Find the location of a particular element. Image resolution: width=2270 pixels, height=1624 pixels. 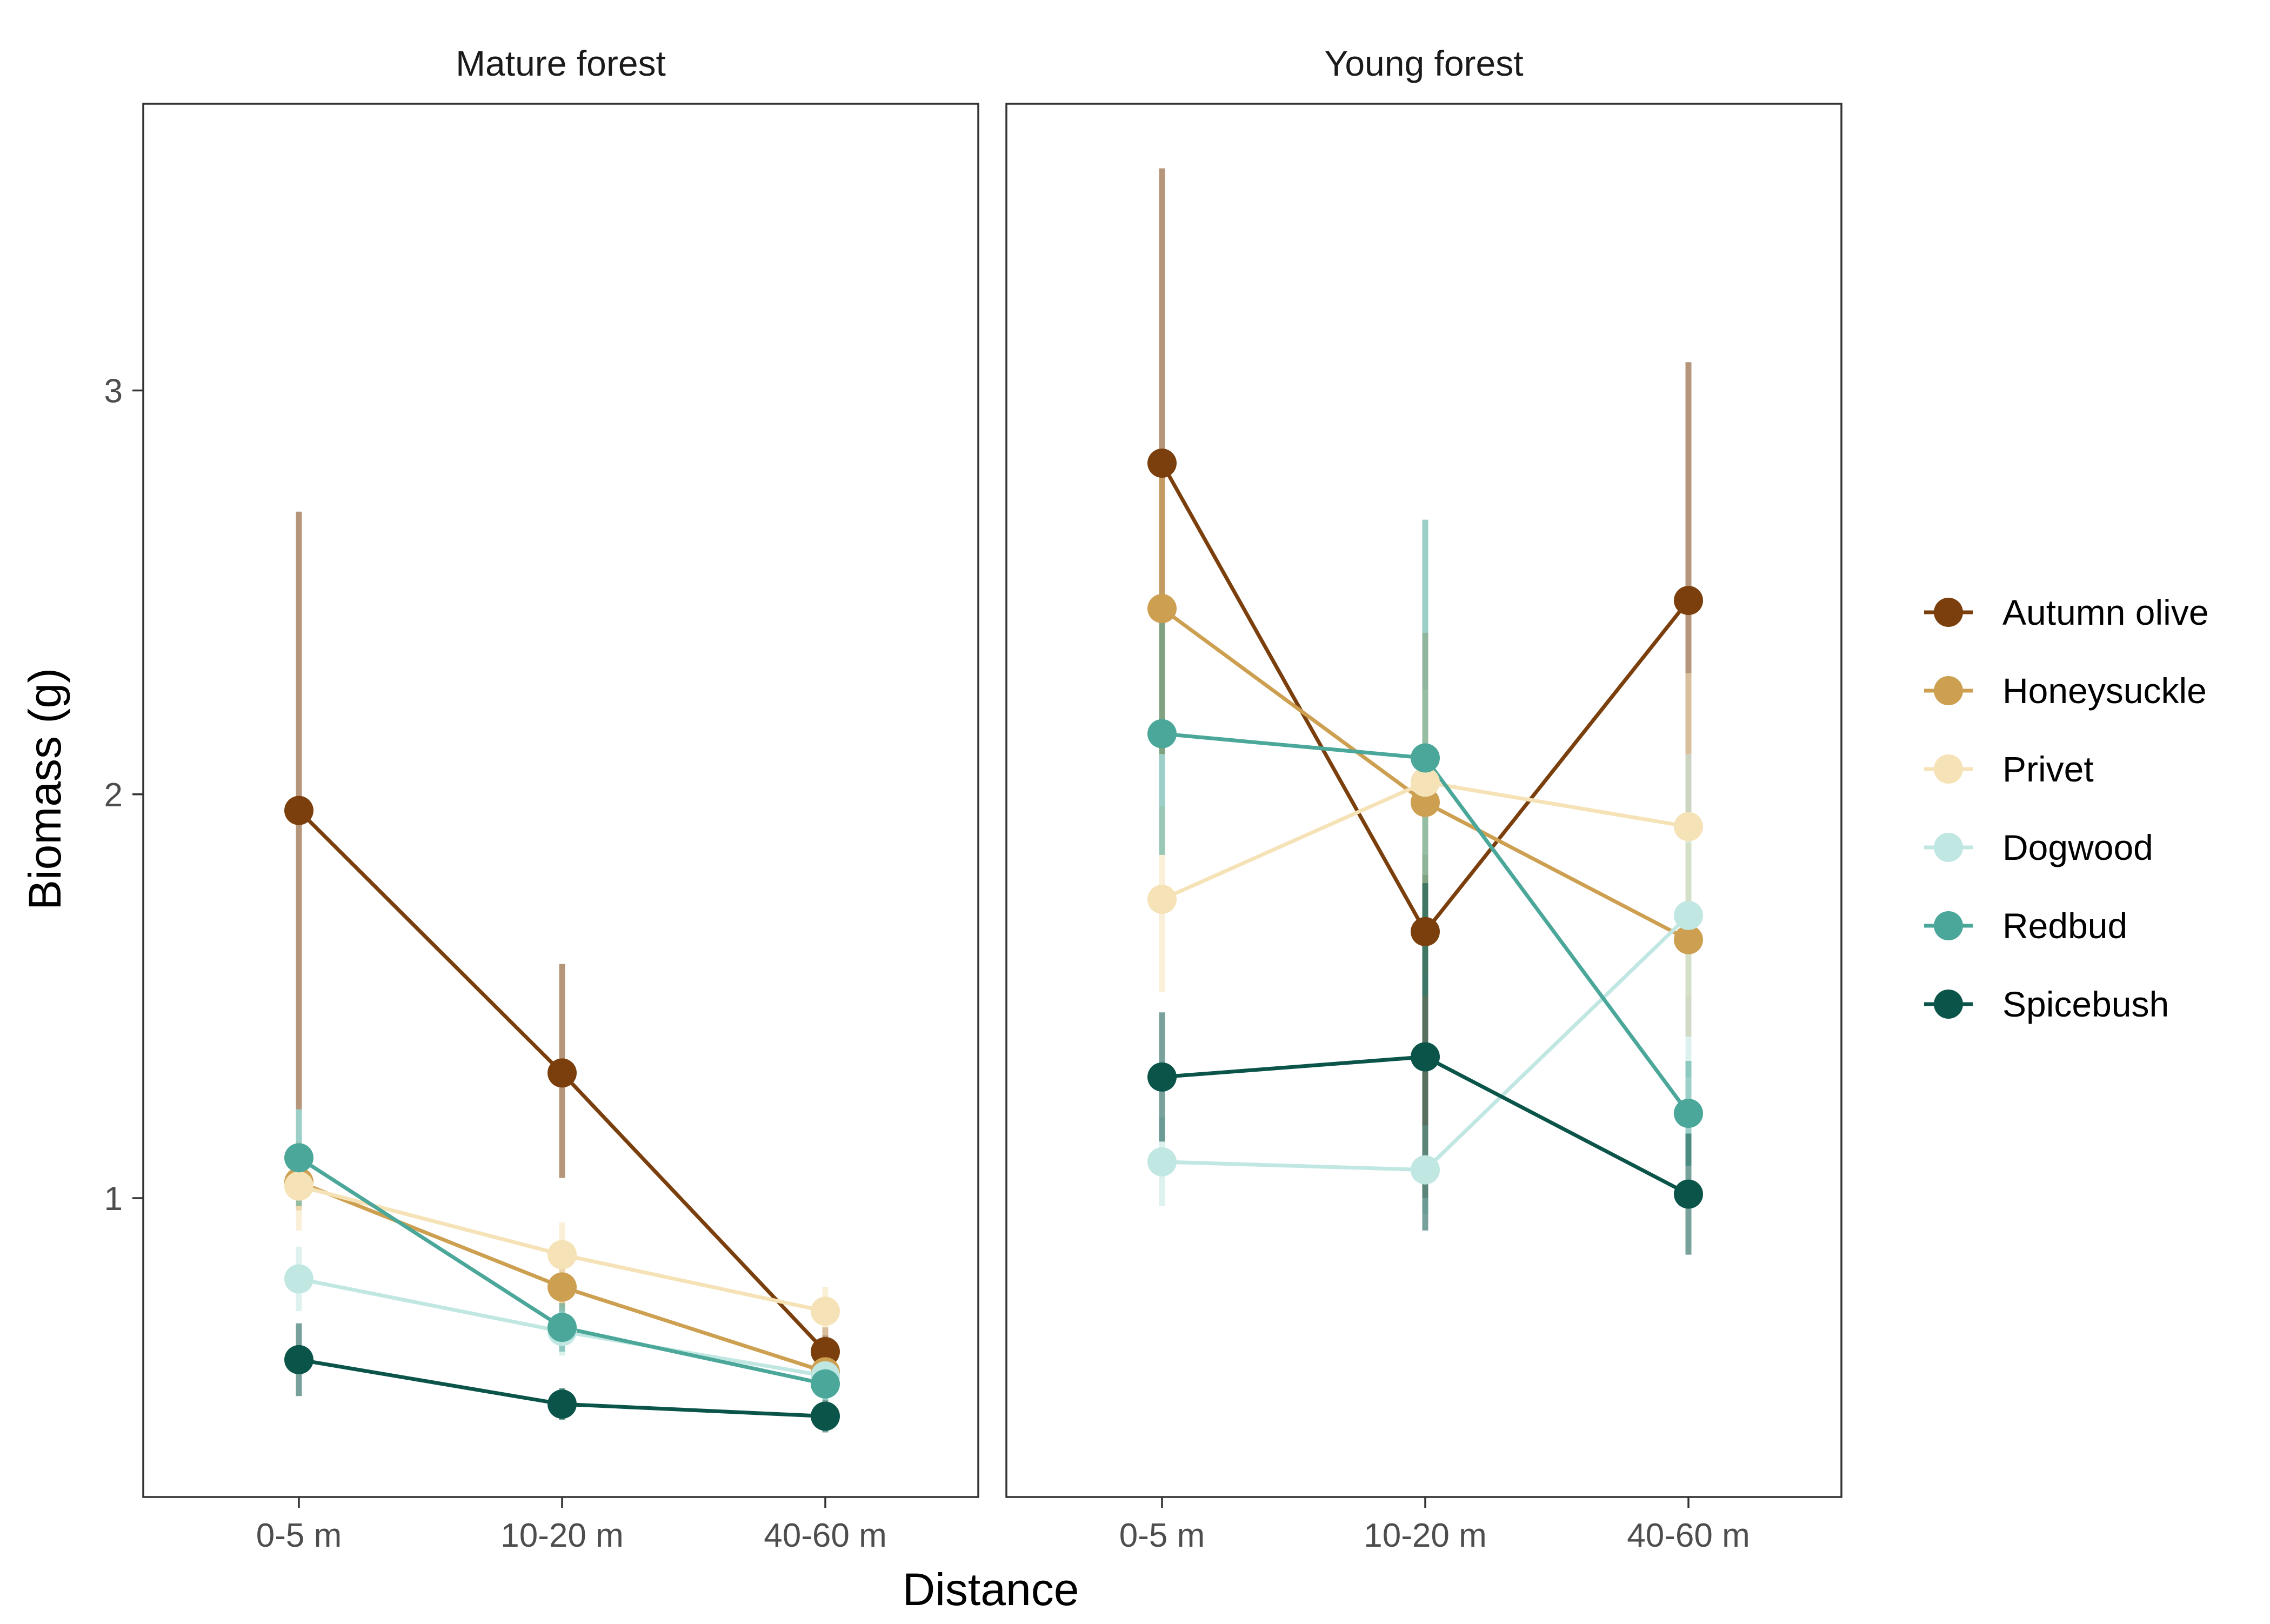

legend-item-privet: Privet is located at coordinates (2009, 769).